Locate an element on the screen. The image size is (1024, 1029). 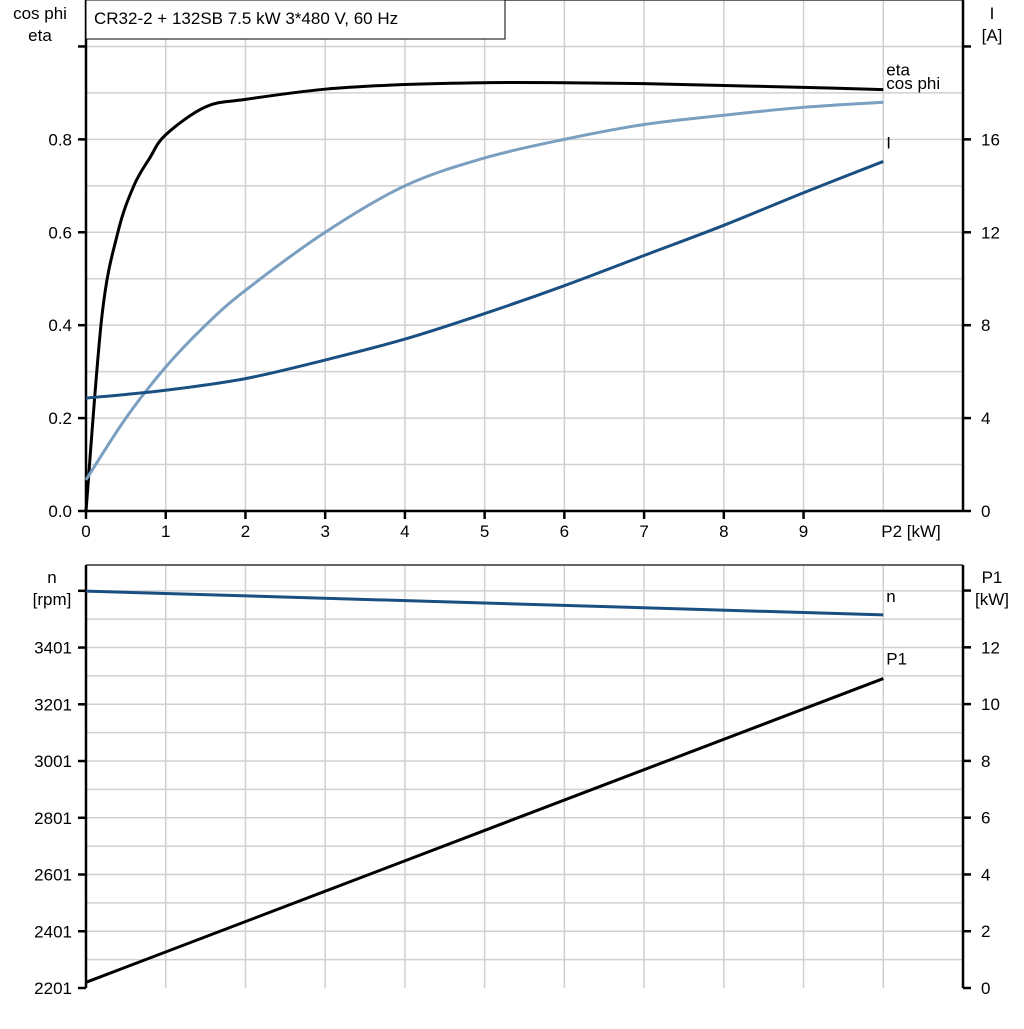
y-tick-label-left: 2401 is located at coordinates (53, 931).